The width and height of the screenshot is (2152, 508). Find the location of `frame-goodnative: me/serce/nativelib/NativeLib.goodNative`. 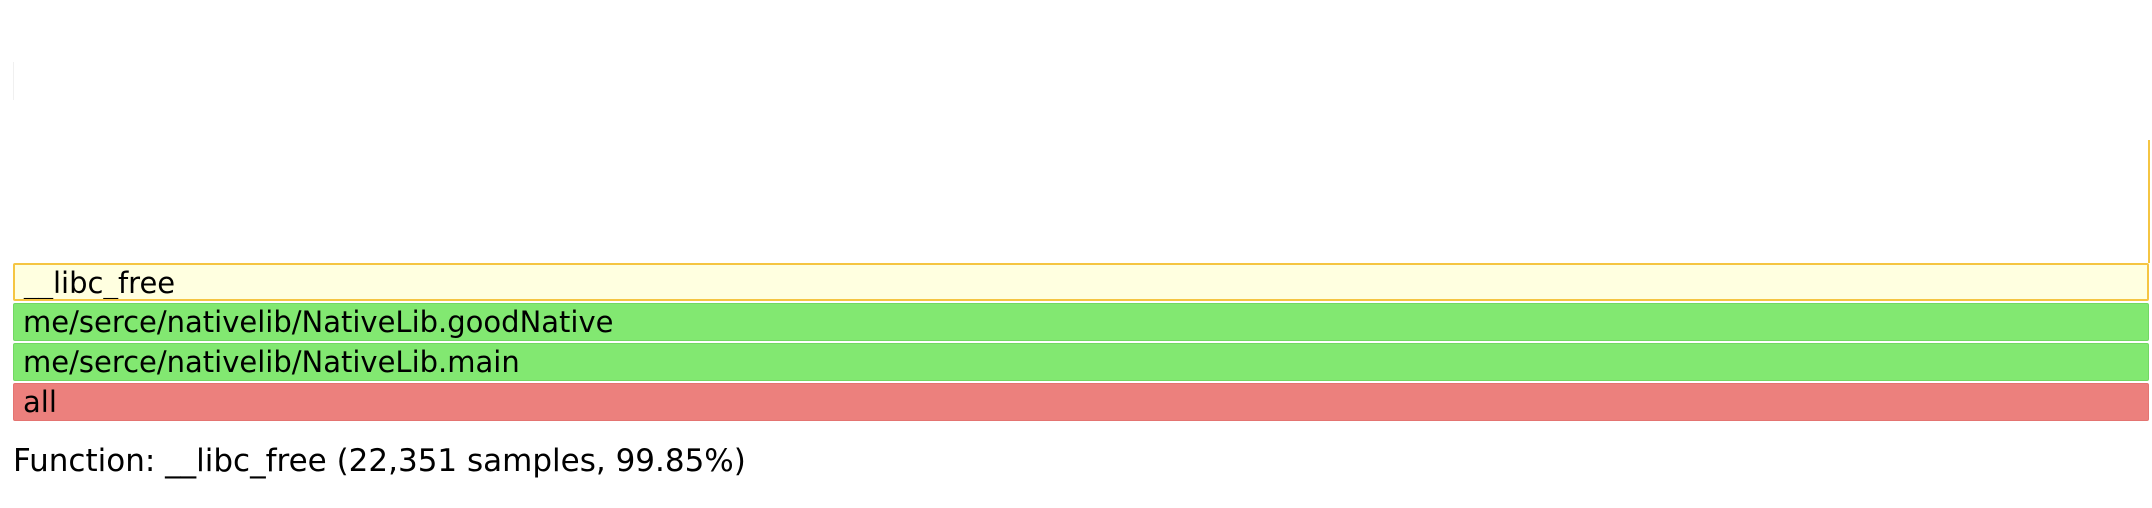

frame-goodnative: me/serce/nativelib/NativeLib.goodNative is located at coordinates (1081, 322).